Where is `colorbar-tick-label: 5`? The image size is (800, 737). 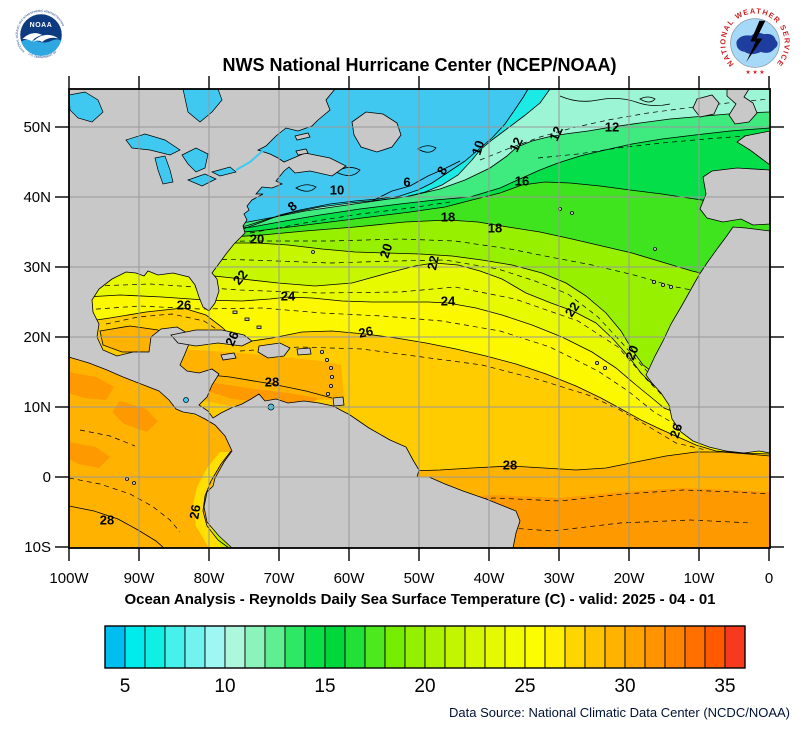 colorbar-tick-label: 5 is located at coordinates (125, 686).